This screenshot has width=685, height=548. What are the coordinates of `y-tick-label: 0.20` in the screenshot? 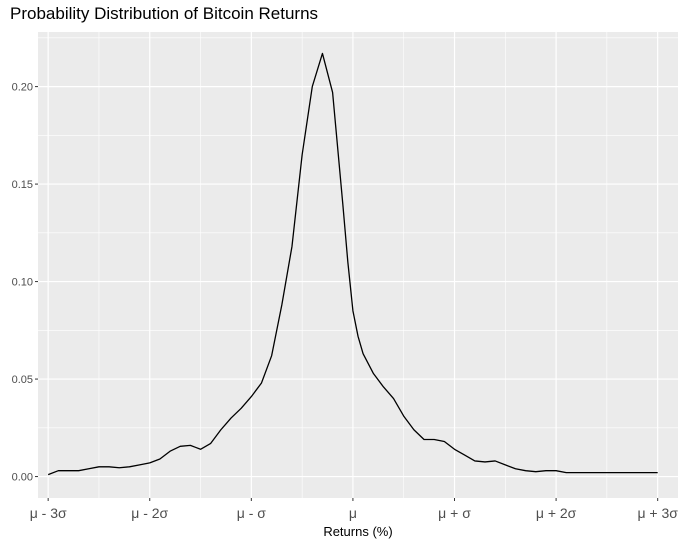 It's located at (22, 88).